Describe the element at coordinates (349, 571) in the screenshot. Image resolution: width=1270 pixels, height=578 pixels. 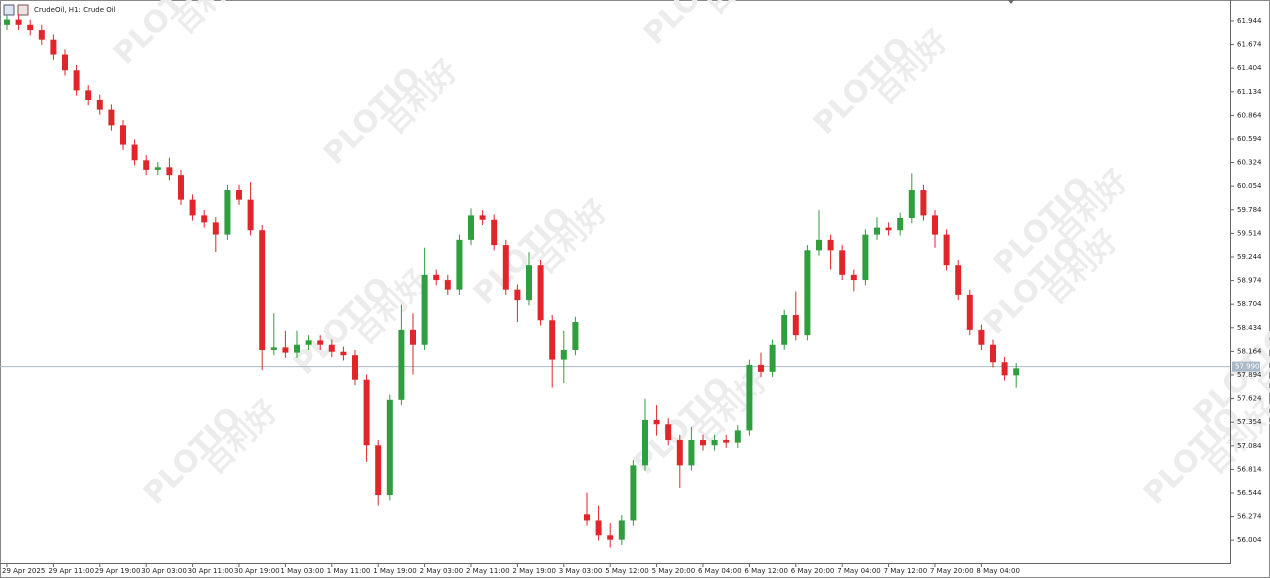
I see `x-tick-label: 1 May 11:00` at that location.